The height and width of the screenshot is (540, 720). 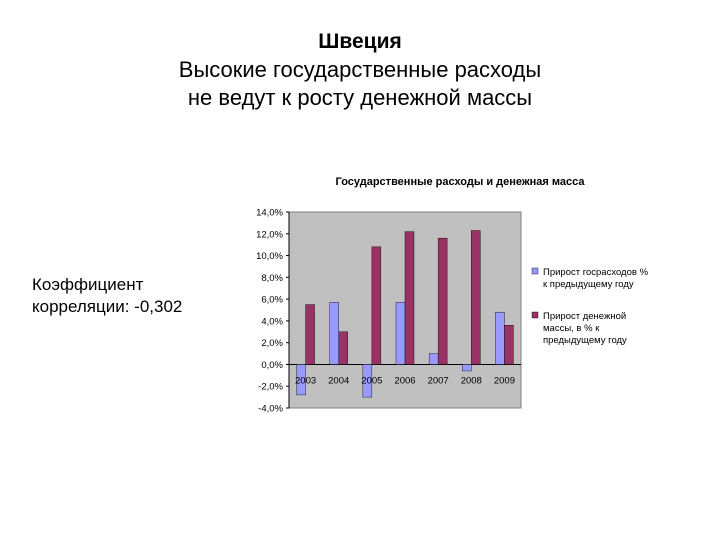 What do you see at coordinates (535, 315) in the screenshot?
I see `legend-swatch-money-supply` at bounding box center [535, 315].